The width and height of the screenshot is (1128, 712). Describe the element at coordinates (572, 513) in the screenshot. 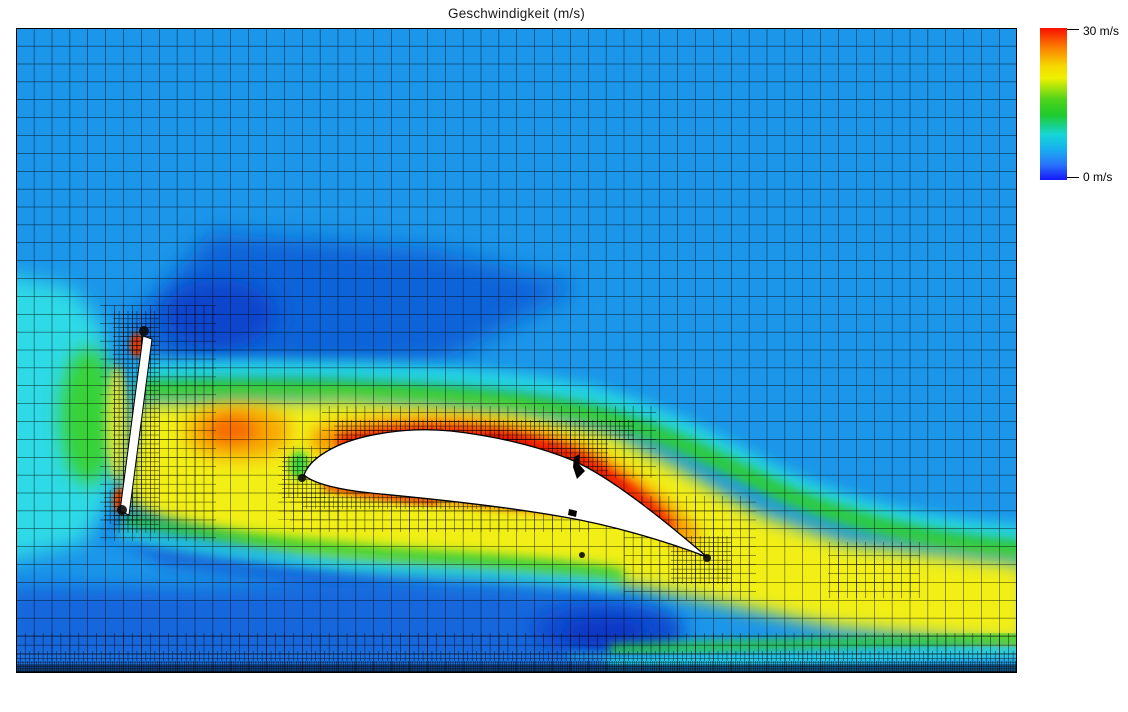

I see `lower-surface-tick` at that location.